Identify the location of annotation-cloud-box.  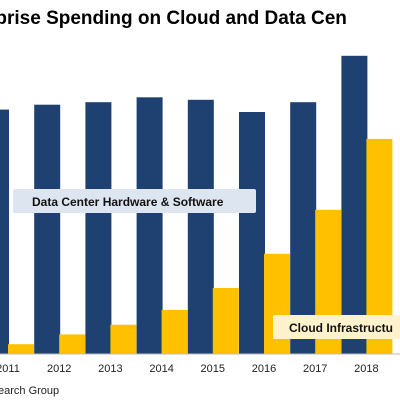
(336, 327).